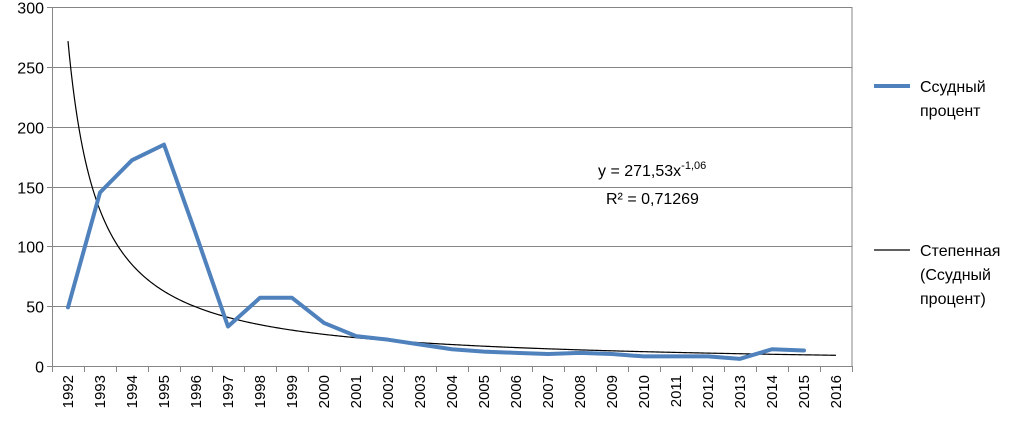 The width and height of the screenshot is (1013, 422). Describe the element at coordinates (548, 391) in the screenshot. I see `x-tick-label: 2007` at that location.